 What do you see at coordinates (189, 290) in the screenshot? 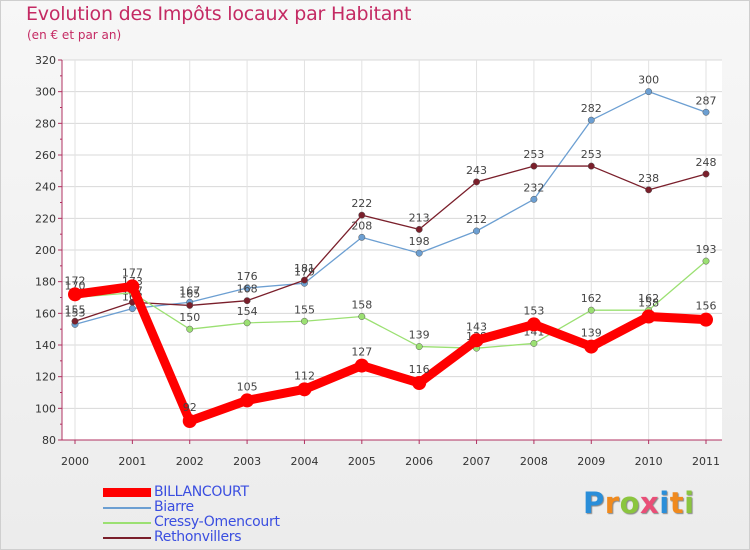
I see `data-label: 167` at bounding box center [189, 290].